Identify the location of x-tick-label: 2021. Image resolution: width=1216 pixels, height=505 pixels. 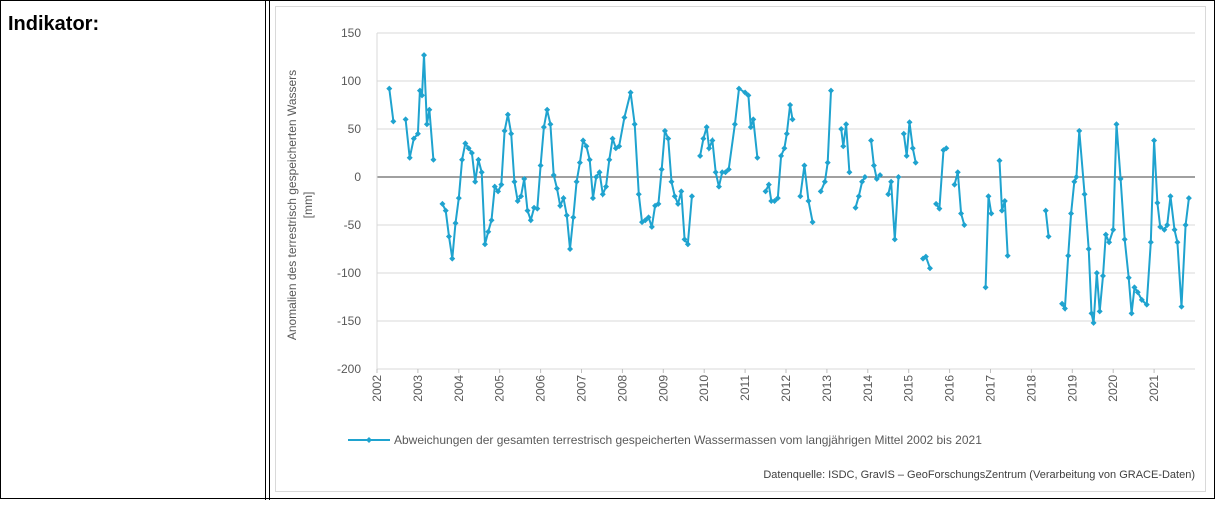
(1154, 388).